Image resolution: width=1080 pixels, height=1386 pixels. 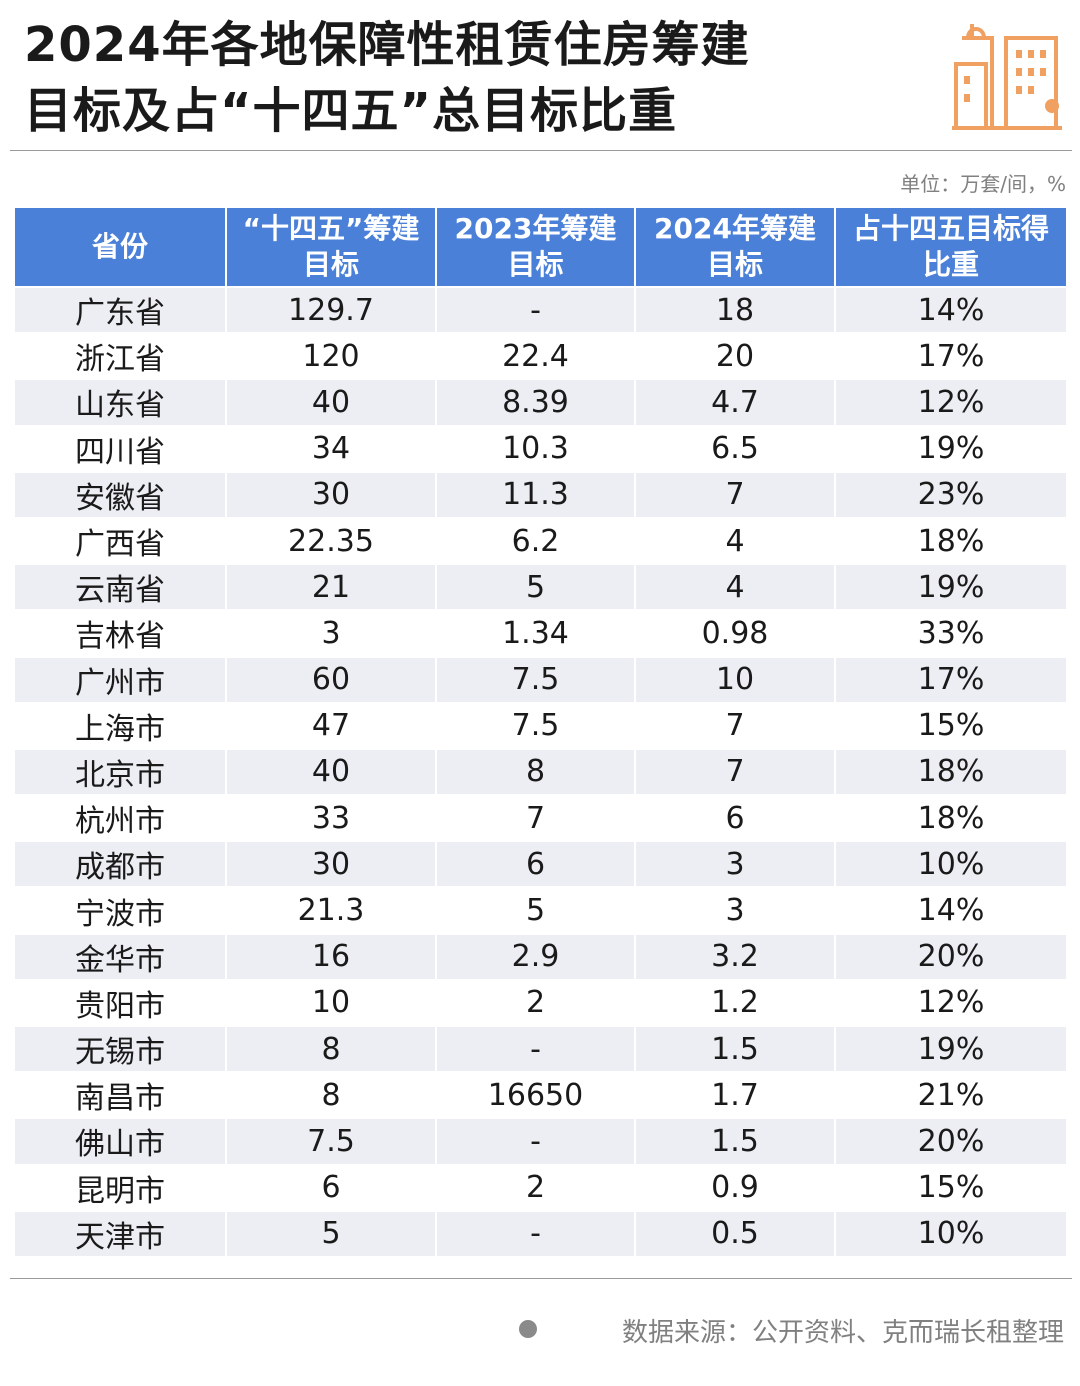 What do you see at coordinates (950, 264) in the screenshot?
I see `header-line: 比重` at bounding box center [950, 264].